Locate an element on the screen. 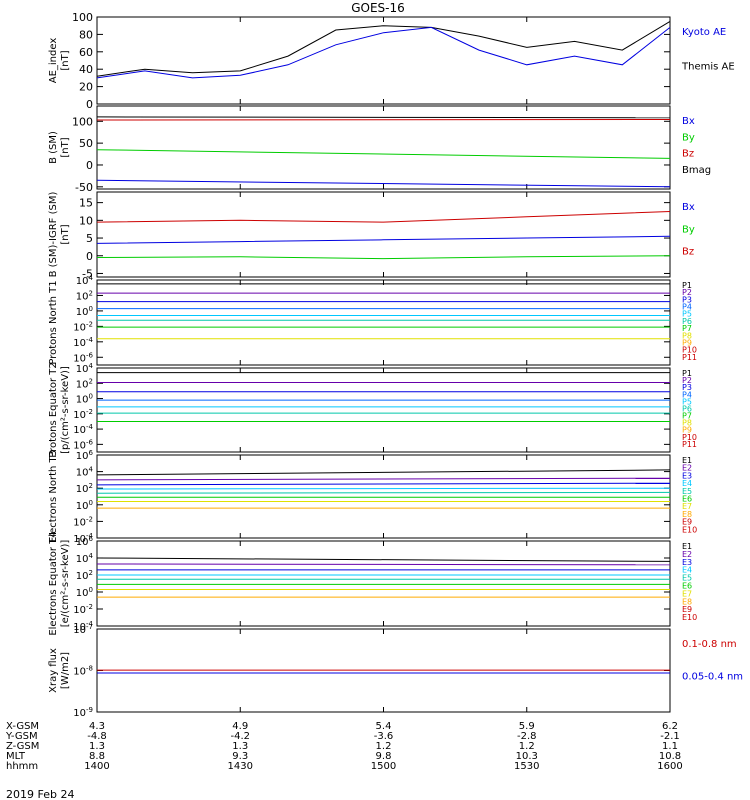 This screenshot has width=750, height=800. legend-entry: Themis AE is located at coordinates (708, 67).